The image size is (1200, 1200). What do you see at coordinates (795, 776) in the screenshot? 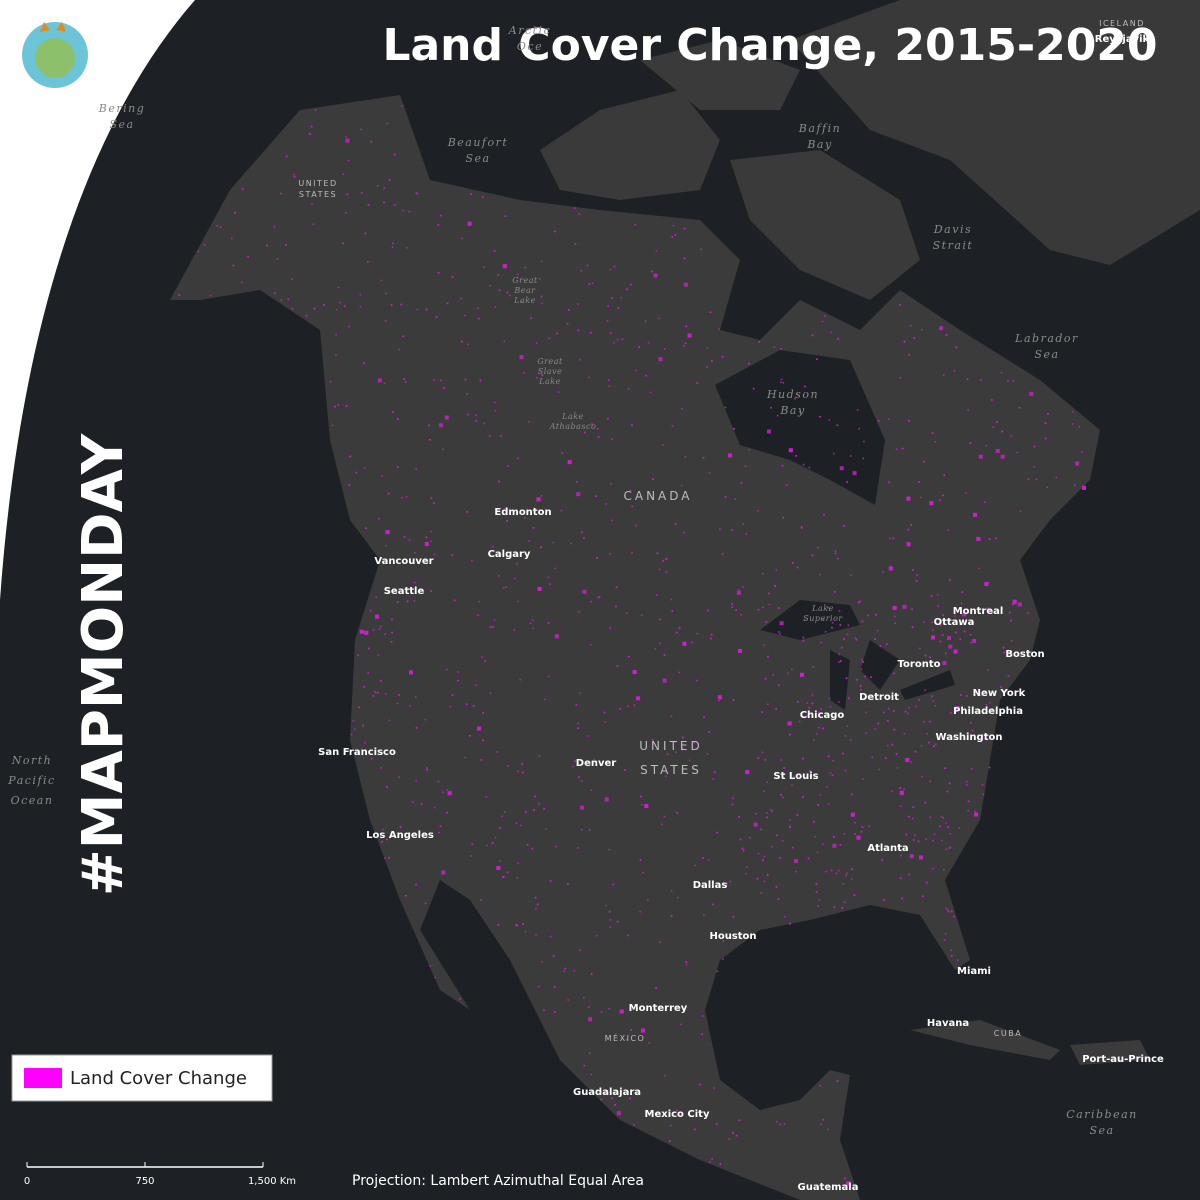
I see `city-label: St Louis` at bounding box center [795, 776].